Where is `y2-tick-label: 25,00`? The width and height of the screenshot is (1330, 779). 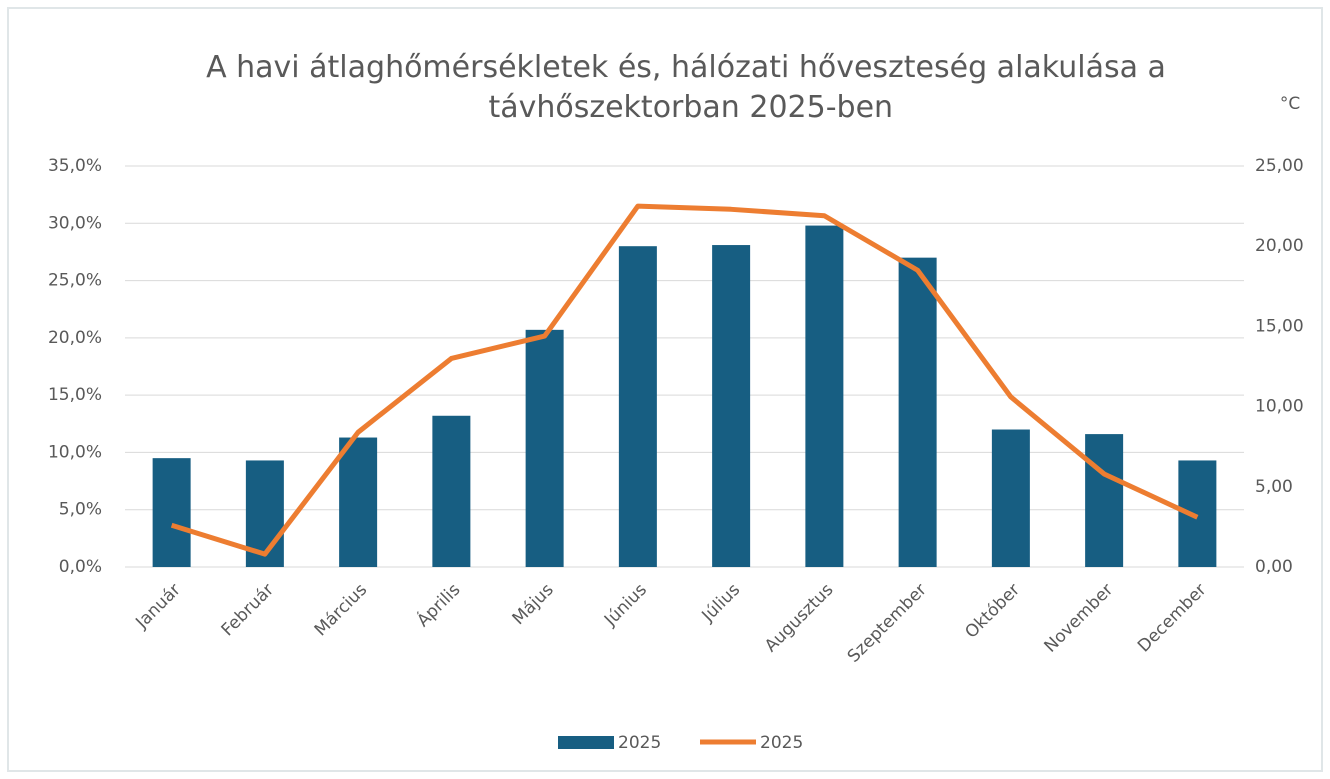
y2-tick-label: 25,00 is located at coordinates (1279, 166).